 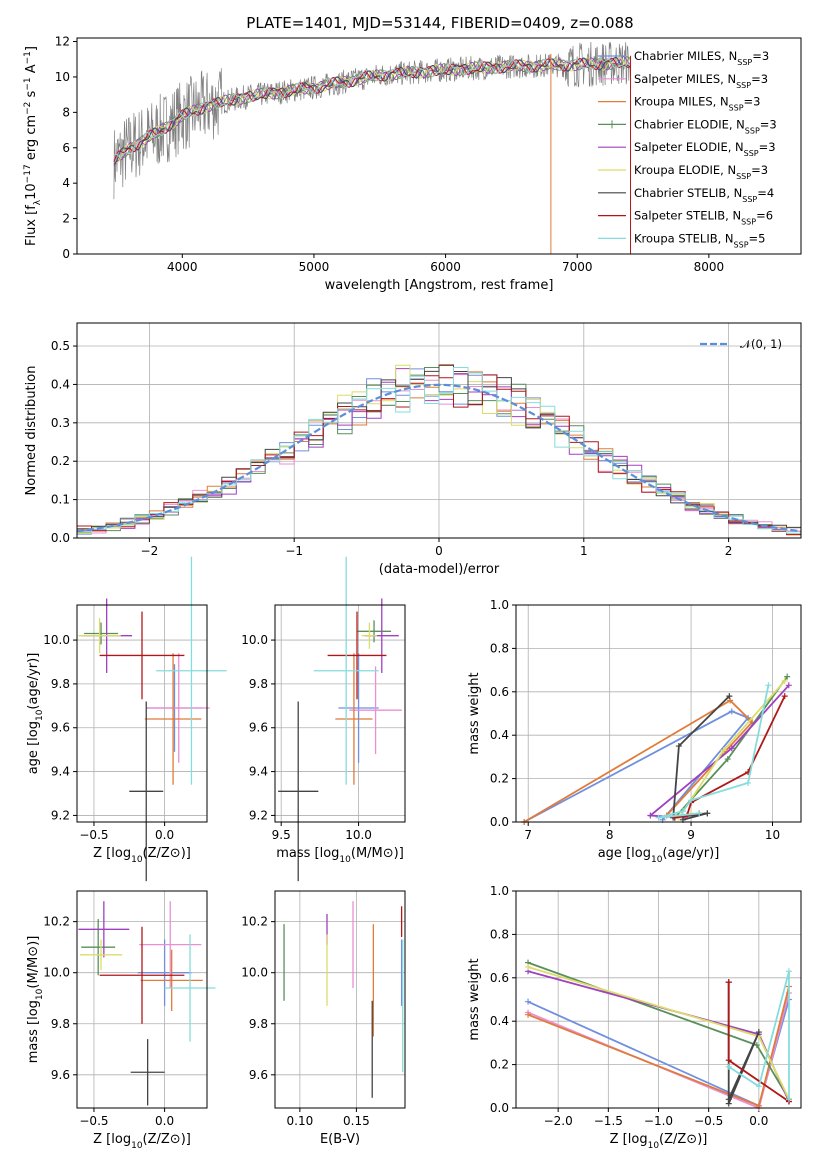 I want to click on legend-entry: Chabrier STELIB, NSSP=4, so click(x=704, y=195).